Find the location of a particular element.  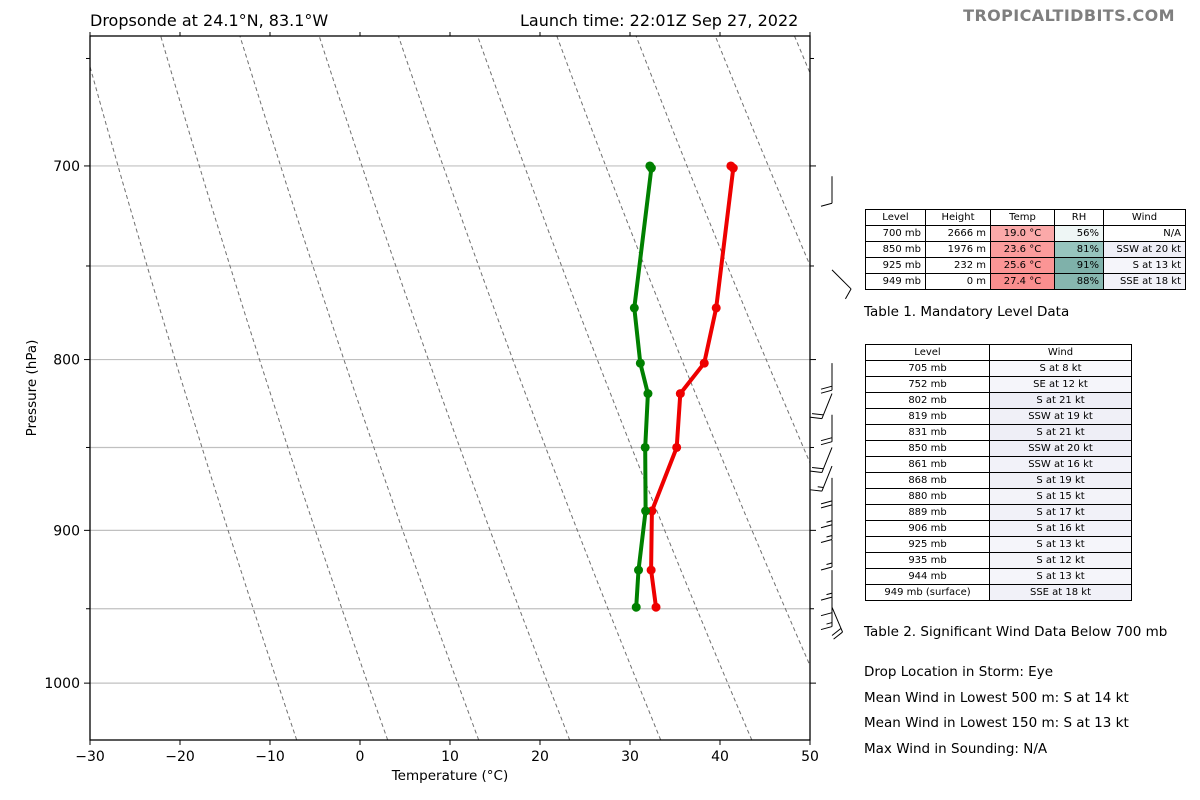

cell-temp: 23.6 °C is located at coordinates (1022, 249).